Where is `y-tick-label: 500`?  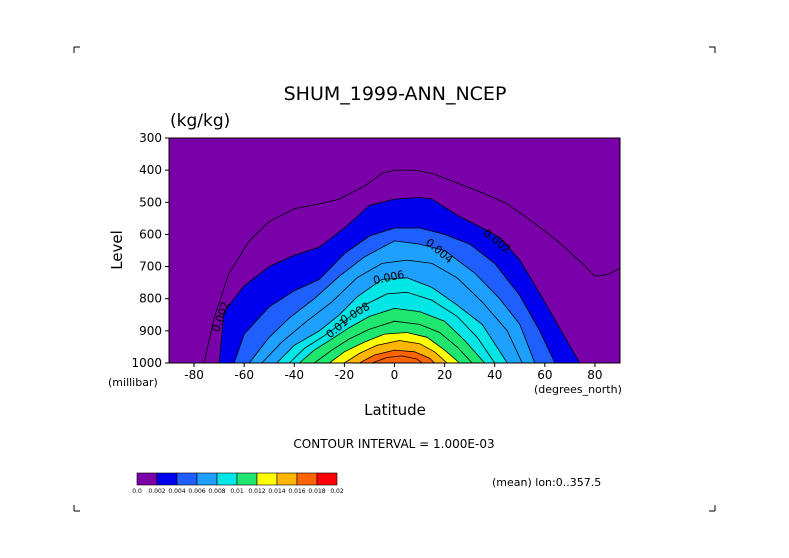 y-tick-label: 500 is located at coordinates (150, 202).